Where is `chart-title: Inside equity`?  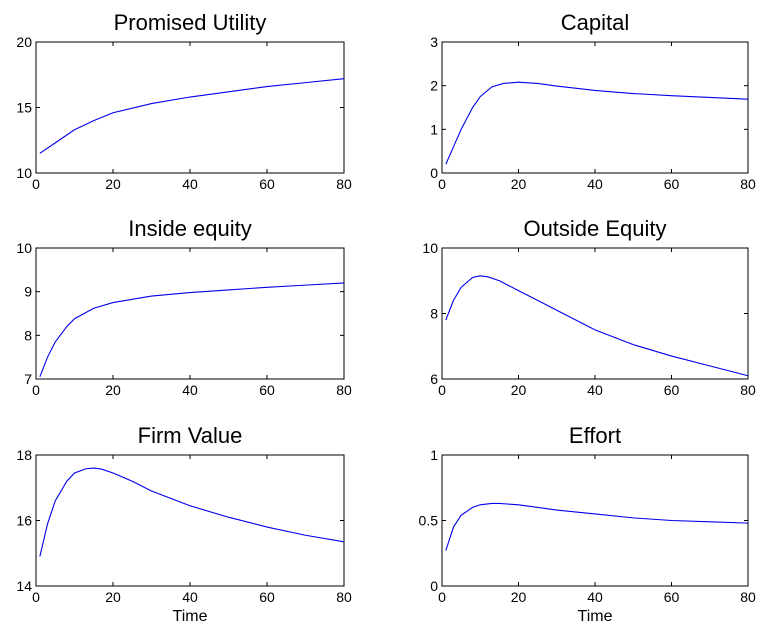
chart-title: Inside equity is located at coordinates (190, 228).